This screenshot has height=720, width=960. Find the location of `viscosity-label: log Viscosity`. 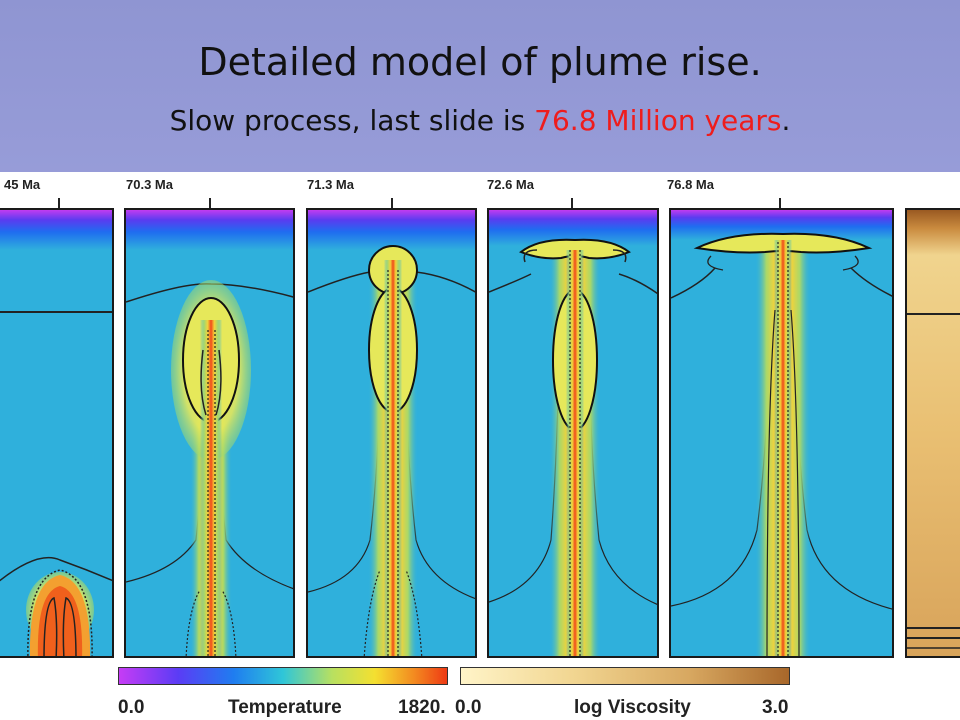

viscosity-label: log Viscosity is located at coordinates (632, 707).